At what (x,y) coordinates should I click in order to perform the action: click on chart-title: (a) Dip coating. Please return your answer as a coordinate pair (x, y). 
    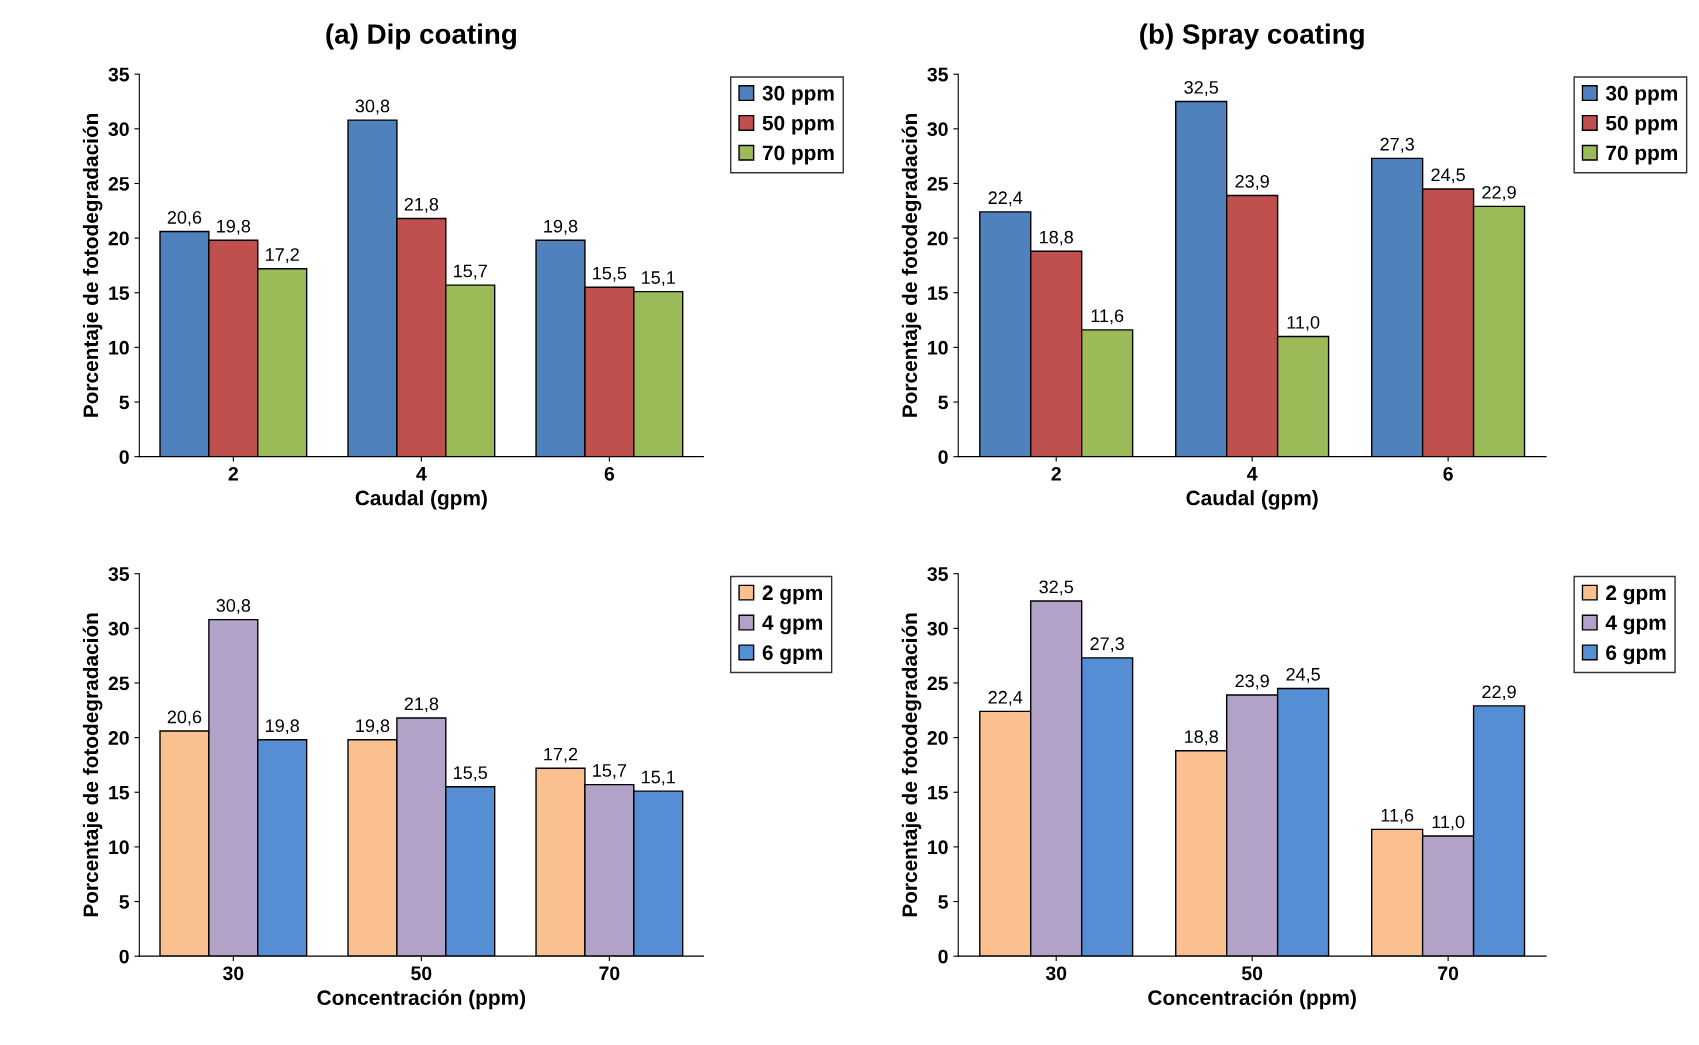
    Looking at the image, I should click on (421, 36).